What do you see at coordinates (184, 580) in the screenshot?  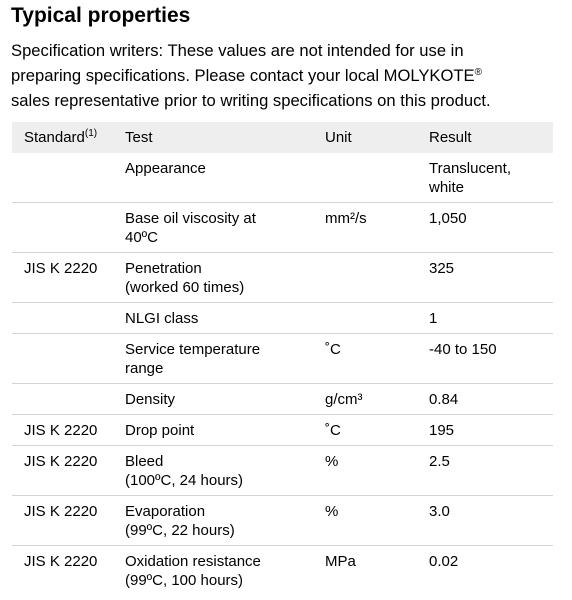 I see `cell-test-text: (99ºC, 100 hours)` at bounding box center [184, 580].